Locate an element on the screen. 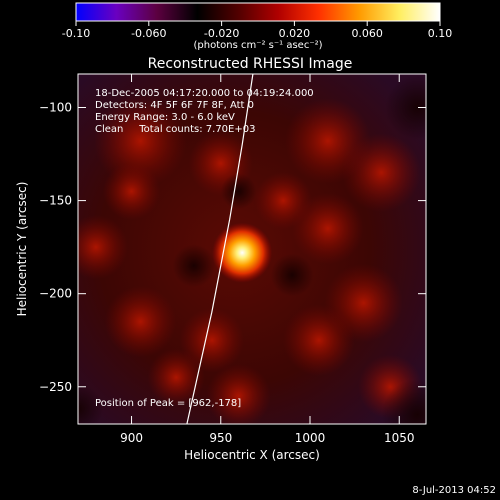 This screenshot has height=500, width=500. colorbar-tick-label: 0.060 is located at coordinates (367, 33).